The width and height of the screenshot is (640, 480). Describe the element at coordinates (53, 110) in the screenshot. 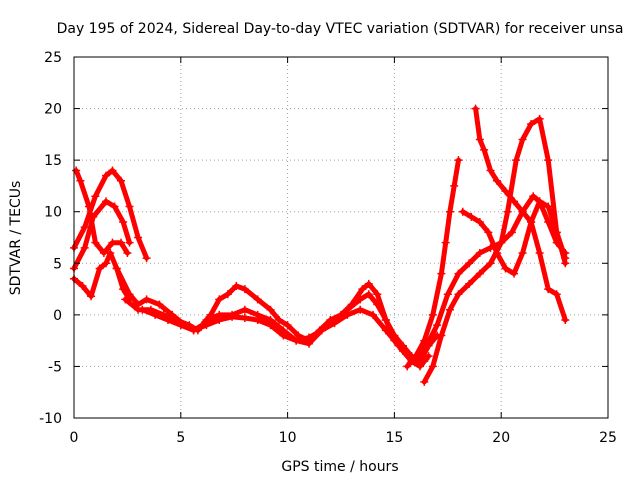

I see `y-tick-label: 20` at that location.